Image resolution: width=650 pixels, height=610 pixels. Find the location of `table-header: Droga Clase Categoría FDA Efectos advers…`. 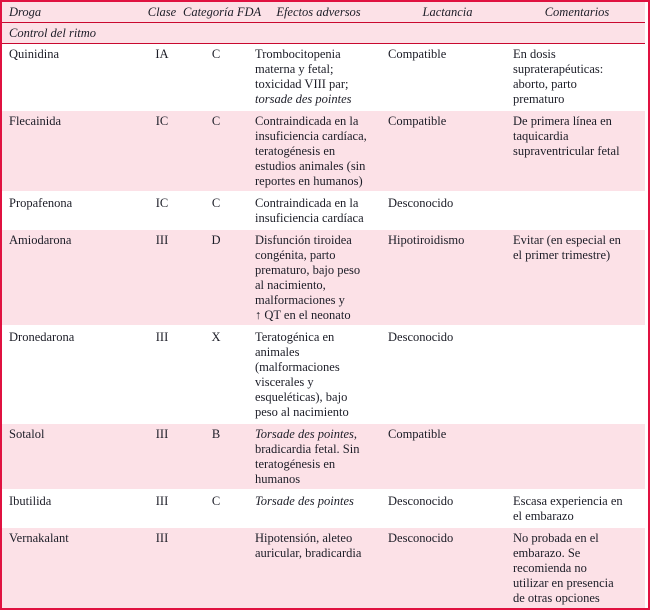

table-header: Droga Clase Categoría FDA Efectos advers… is located at coordinates (323, 12).